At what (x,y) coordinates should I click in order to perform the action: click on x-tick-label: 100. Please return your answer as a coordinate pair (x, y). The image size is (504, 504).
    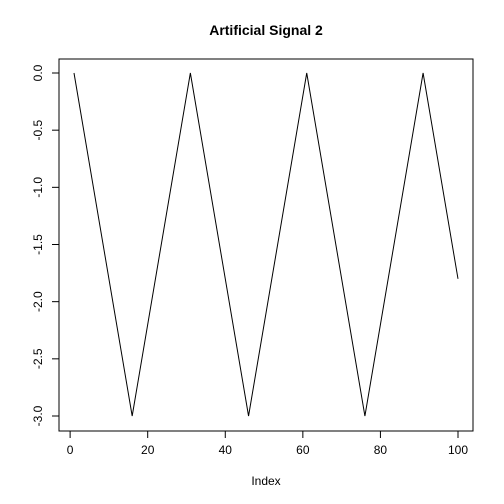
    Looking at the image, I should click on (458, 450).